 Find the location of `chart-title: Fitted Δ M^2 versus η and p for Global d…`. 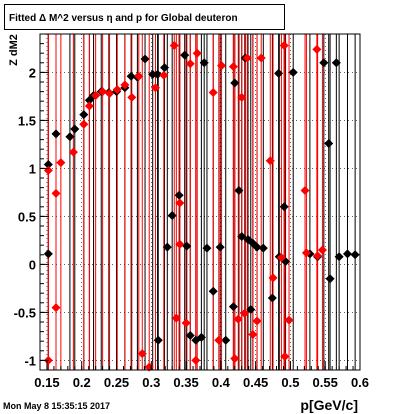

chart-title: Fitted Δ M^2 versus η and p for Global d… is located at coordinates (123, 18).